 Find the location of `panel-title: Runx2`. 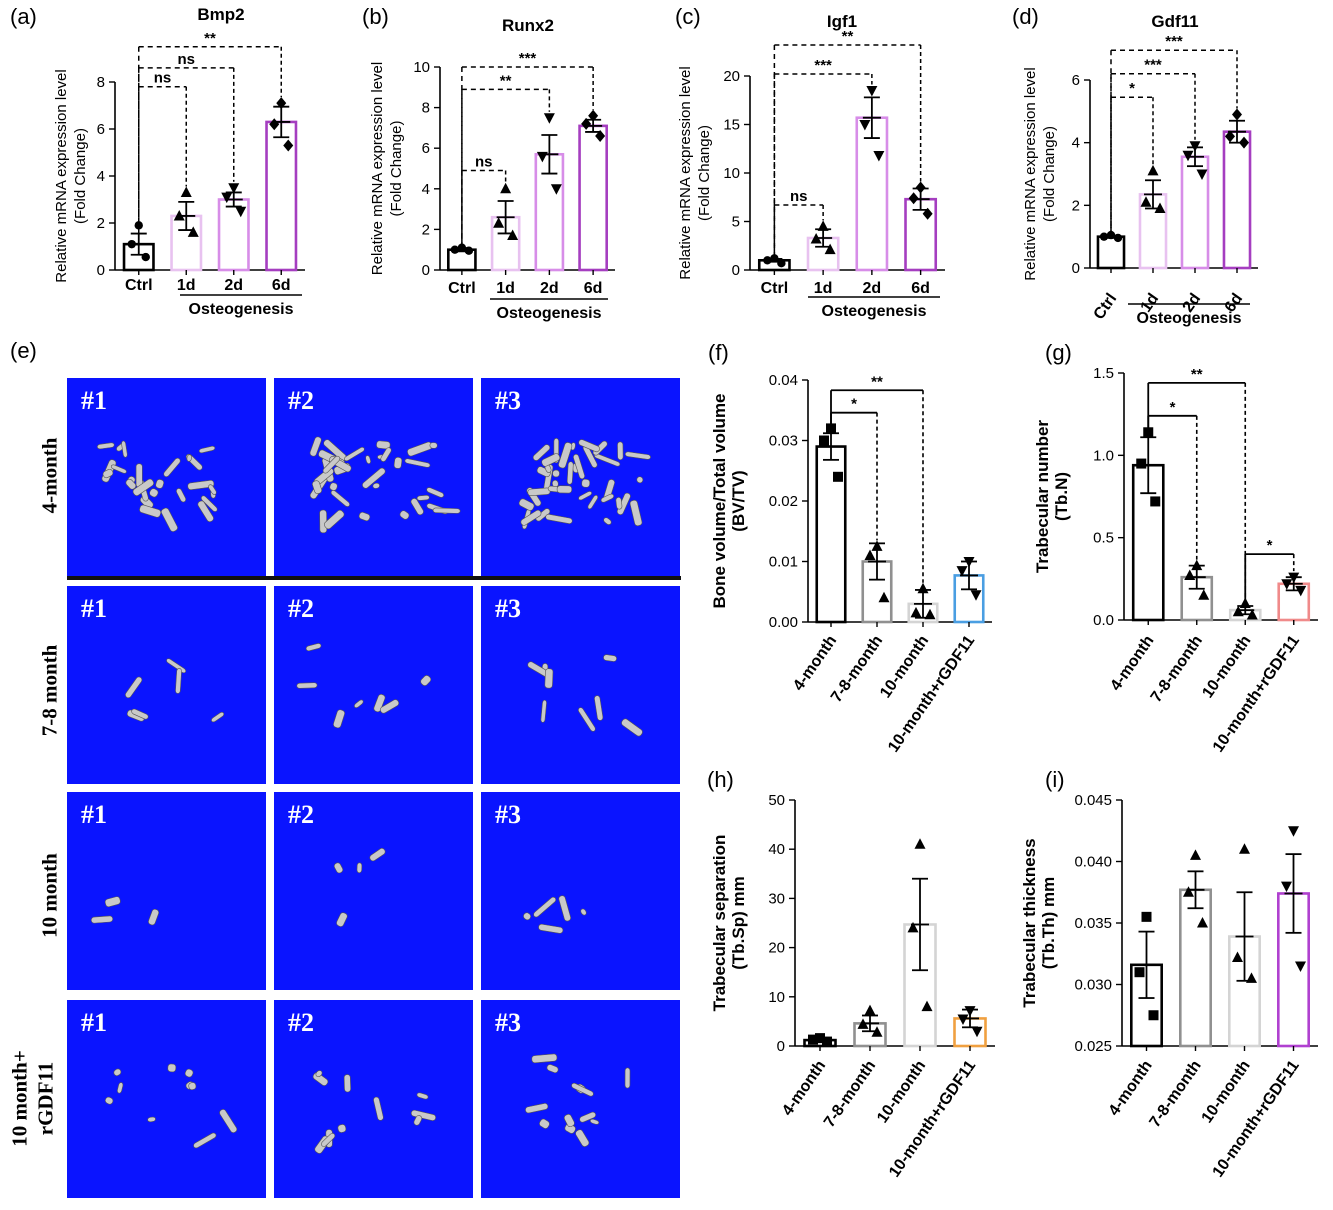

panel-title: Runx2 is located at coordinates (528, 25).